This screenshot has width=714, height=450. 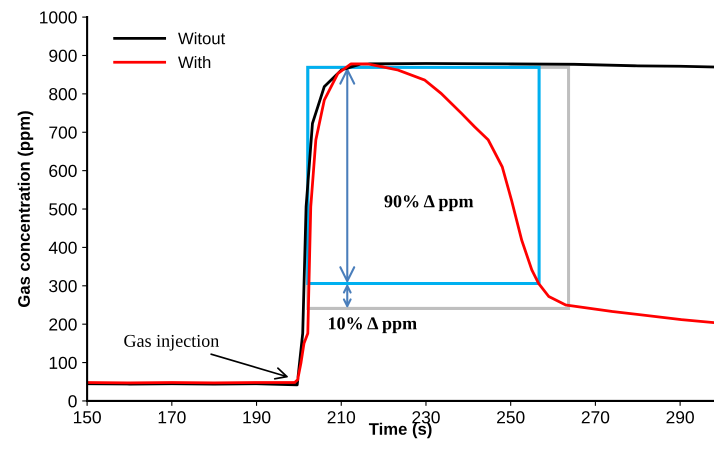 I want to click on legend-label: Witout, so click(x=202, y=38).